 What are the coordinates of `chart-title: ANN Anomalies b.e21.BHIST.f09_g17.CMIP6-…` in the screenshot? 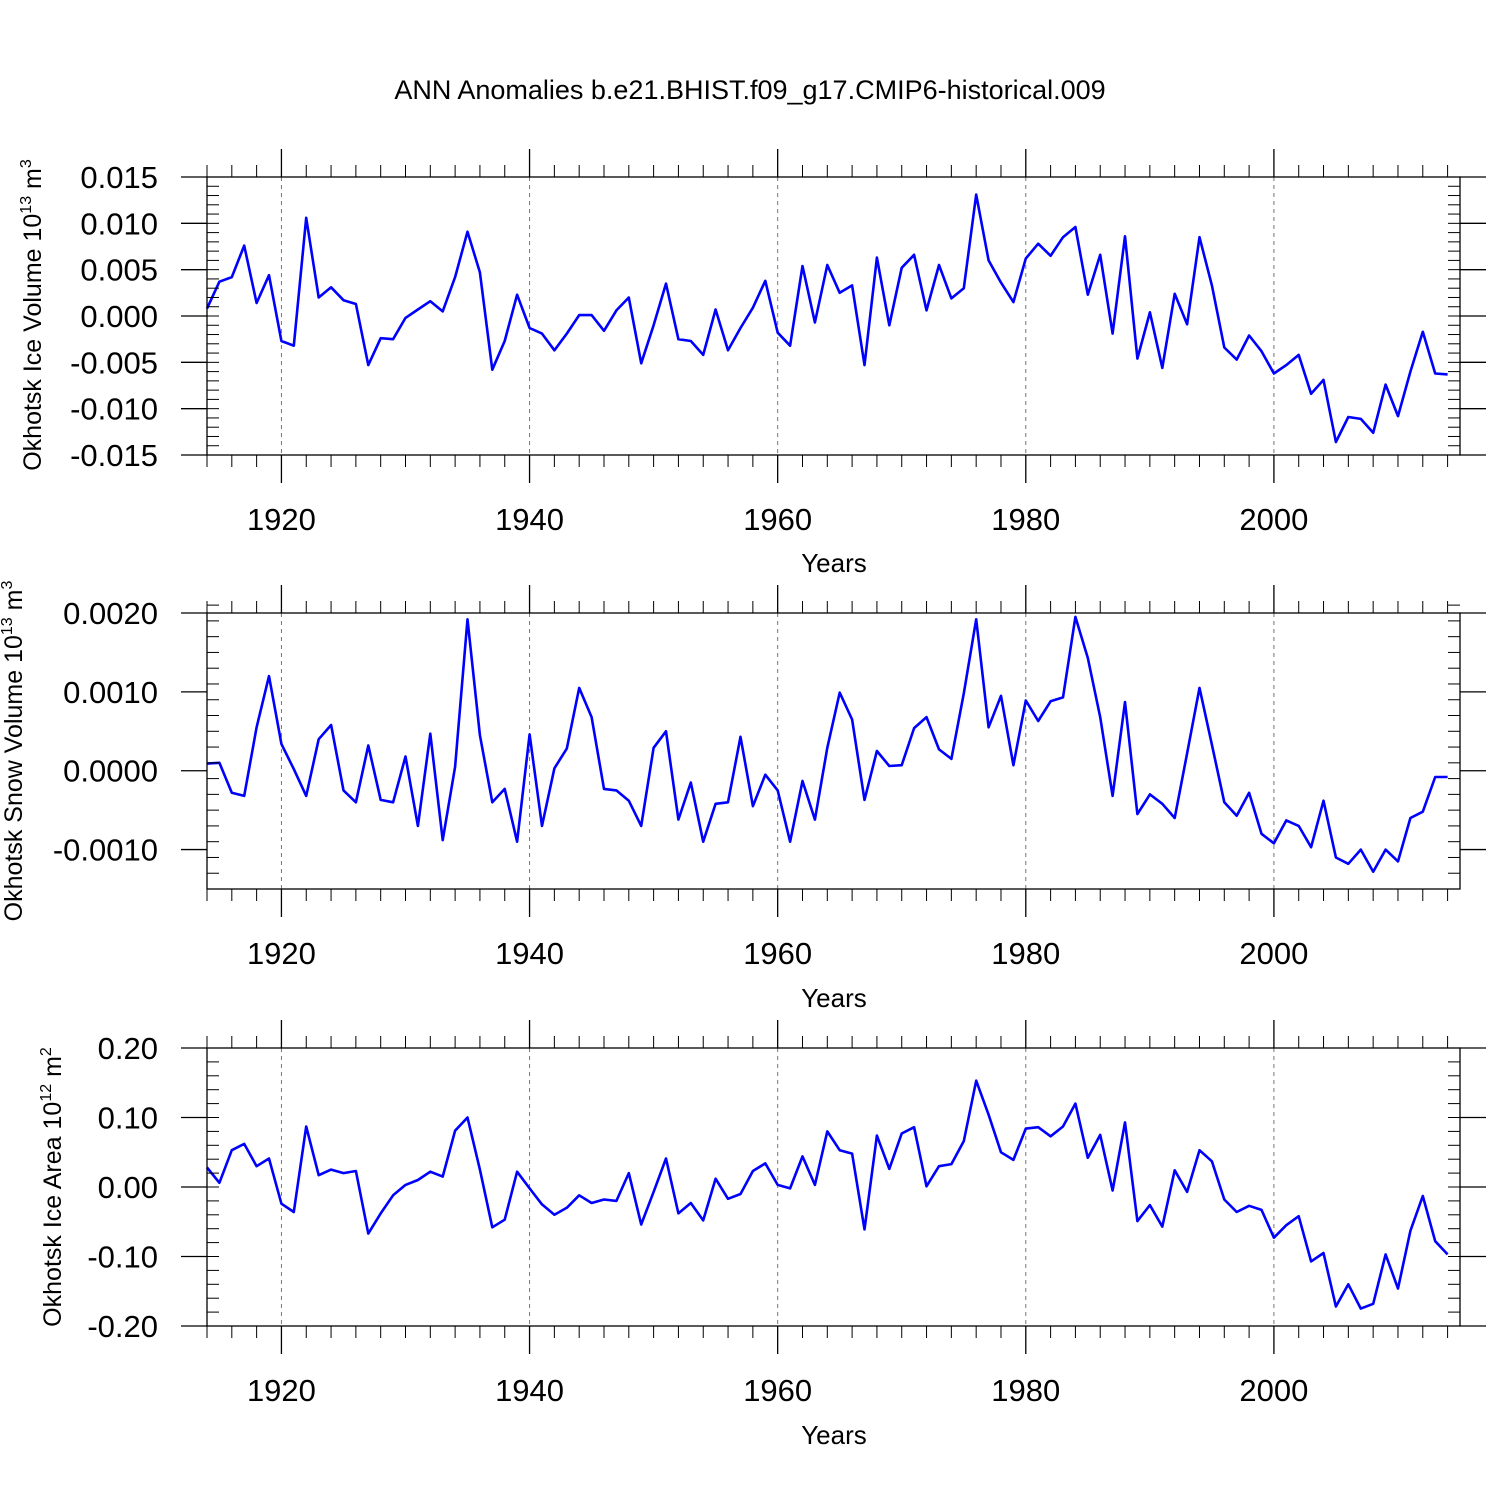 It's located at (749, 90).